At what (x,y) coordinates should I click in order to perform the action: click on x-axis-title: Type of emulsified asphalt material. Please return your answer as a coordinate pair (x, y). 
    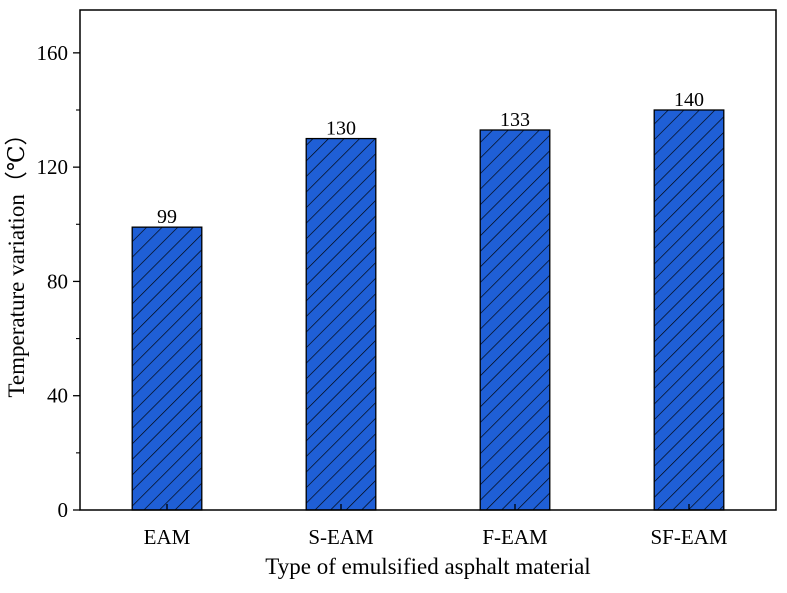
    Looking at the image, I should click on (427, 566).